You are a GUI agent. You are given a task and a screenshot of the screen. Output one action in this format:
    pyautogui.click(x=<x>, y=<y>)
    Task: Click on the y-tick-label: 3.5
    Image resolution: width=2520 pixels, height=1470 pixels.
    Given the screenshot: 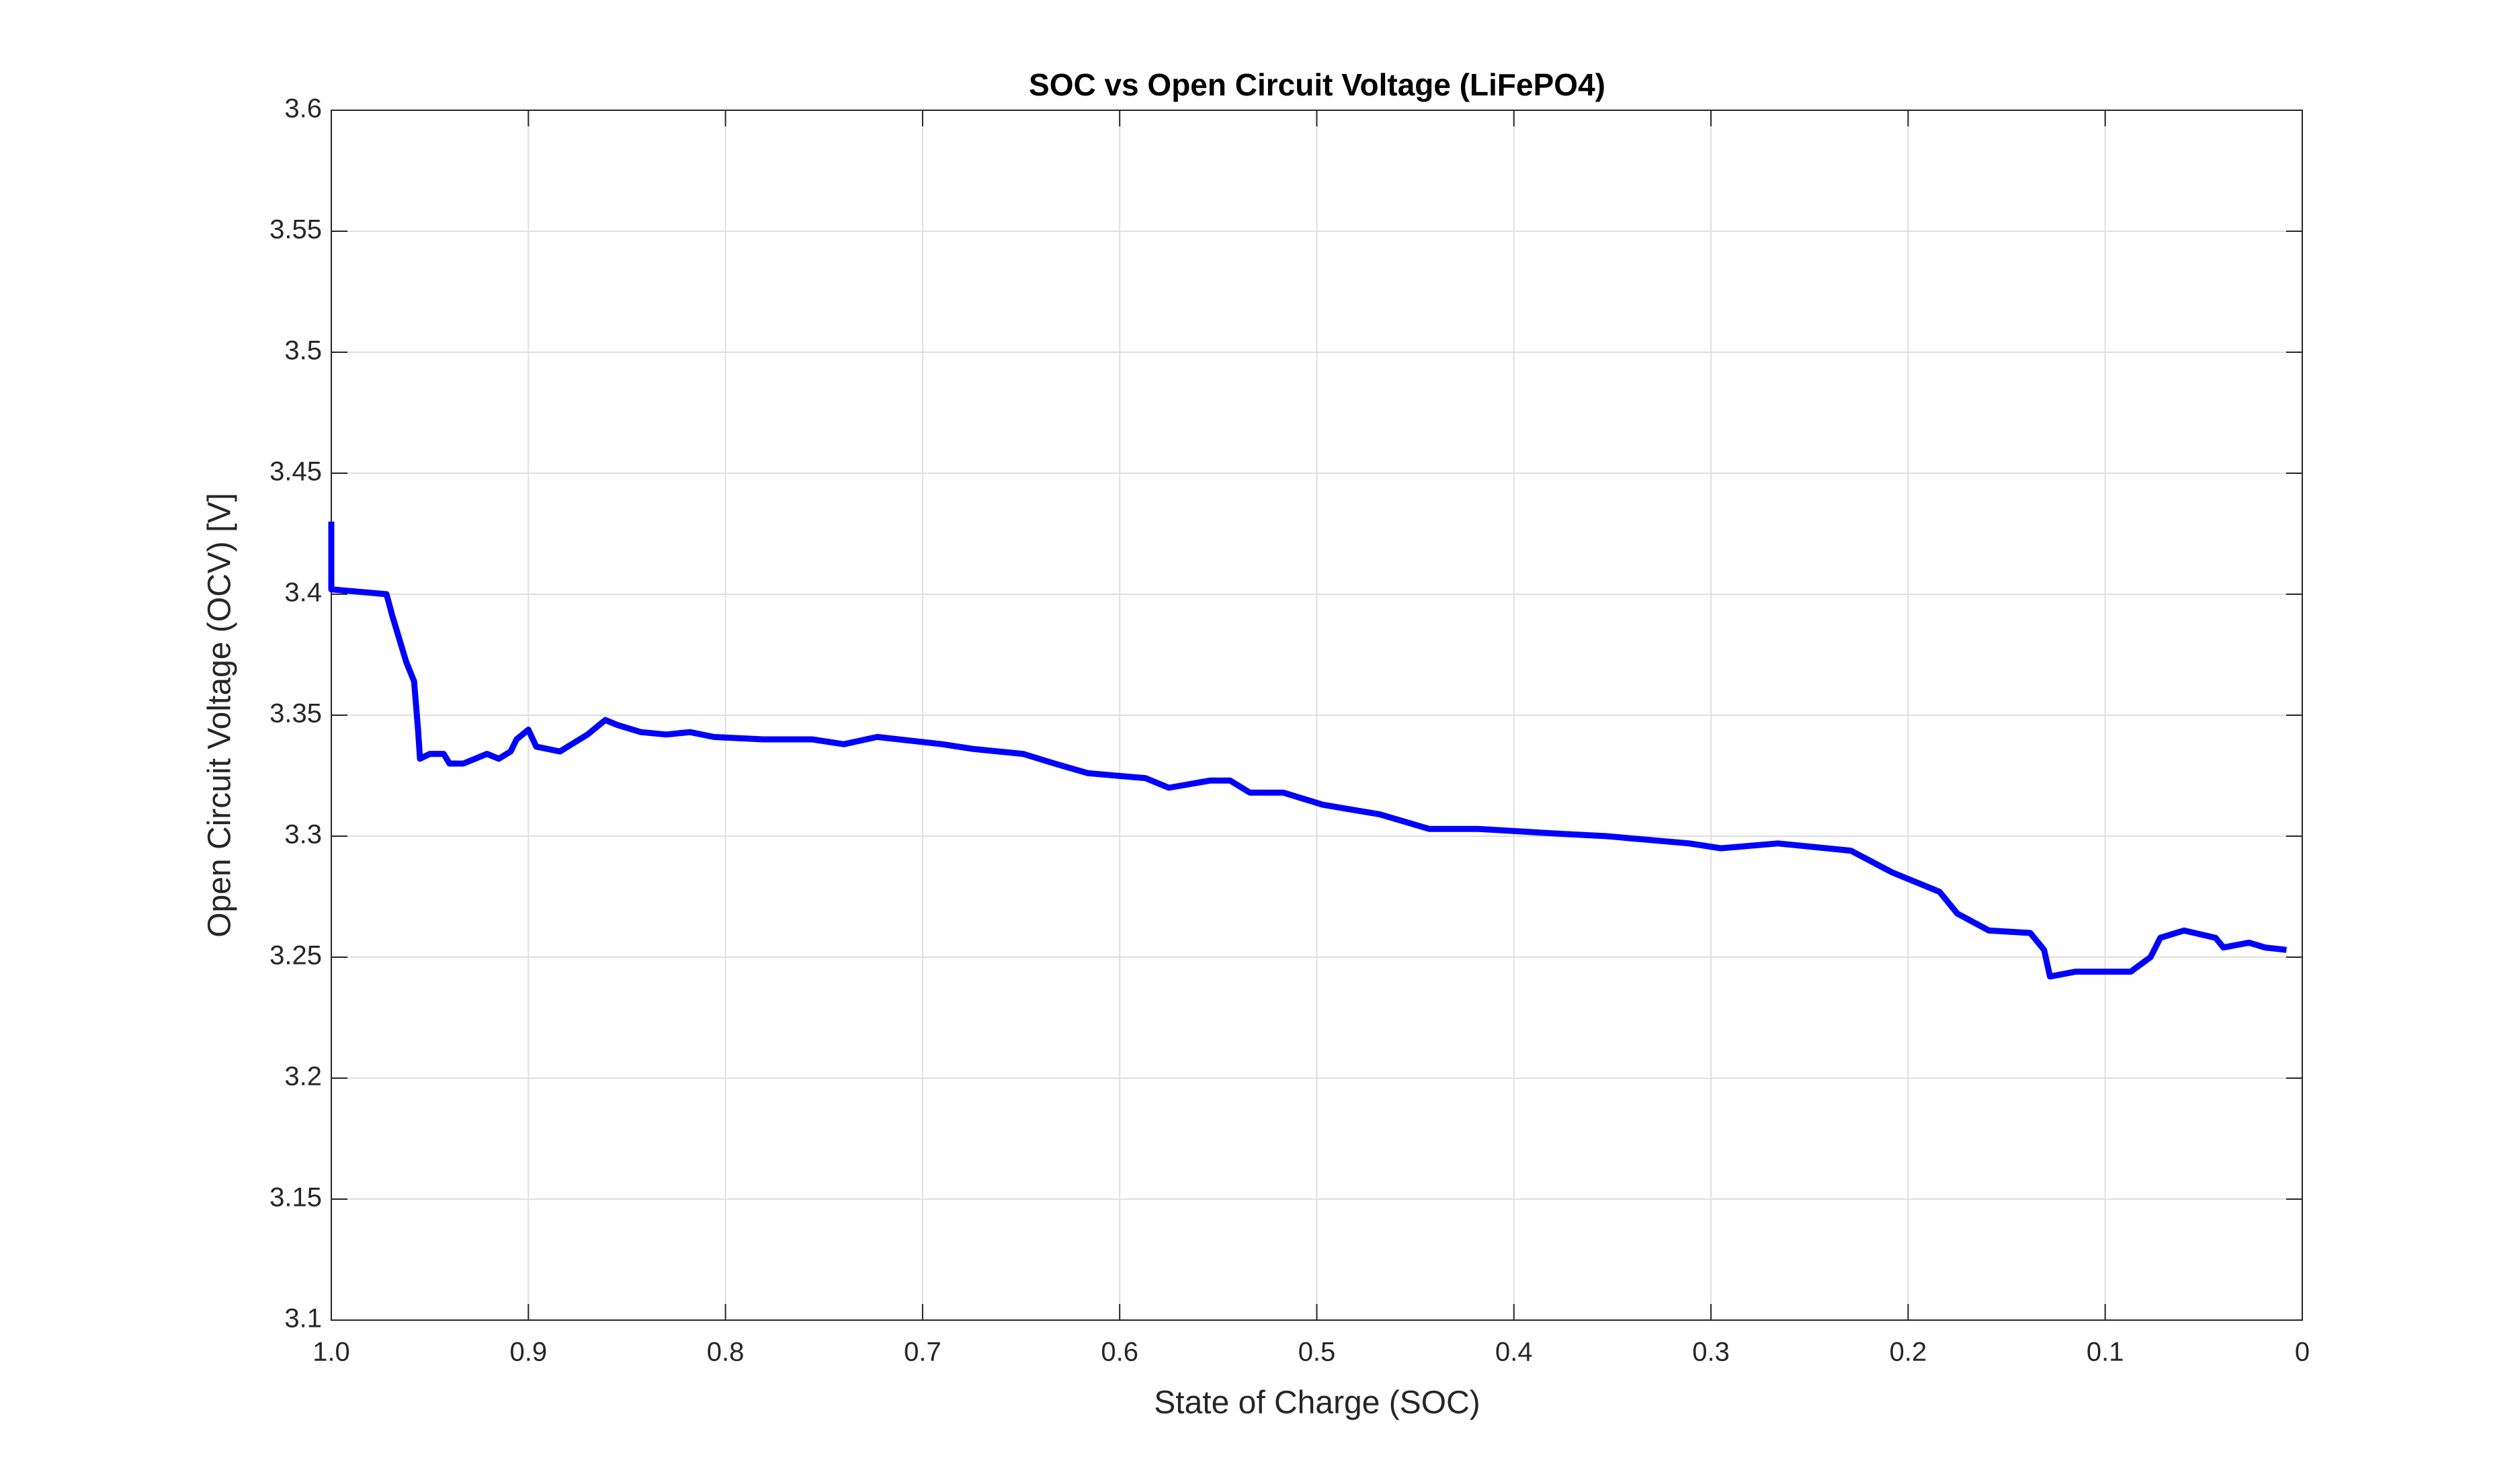 What is the action you would take?
    pyautogui.click(x=303, y=351)
    